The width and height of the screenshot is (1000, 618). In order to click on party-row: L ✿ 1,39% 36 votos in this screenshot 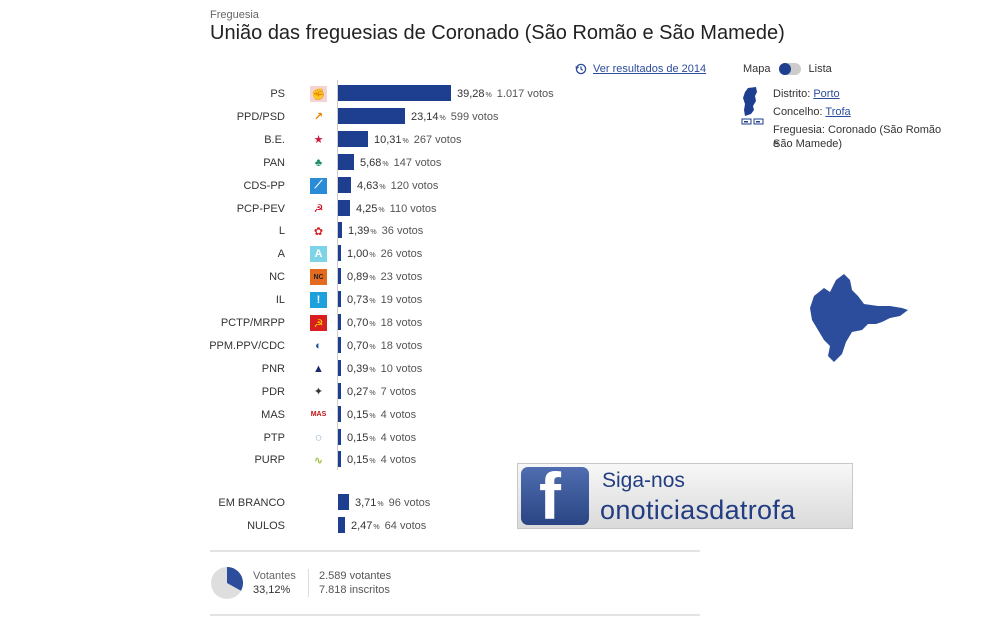, I will do `click(455, 233)`.